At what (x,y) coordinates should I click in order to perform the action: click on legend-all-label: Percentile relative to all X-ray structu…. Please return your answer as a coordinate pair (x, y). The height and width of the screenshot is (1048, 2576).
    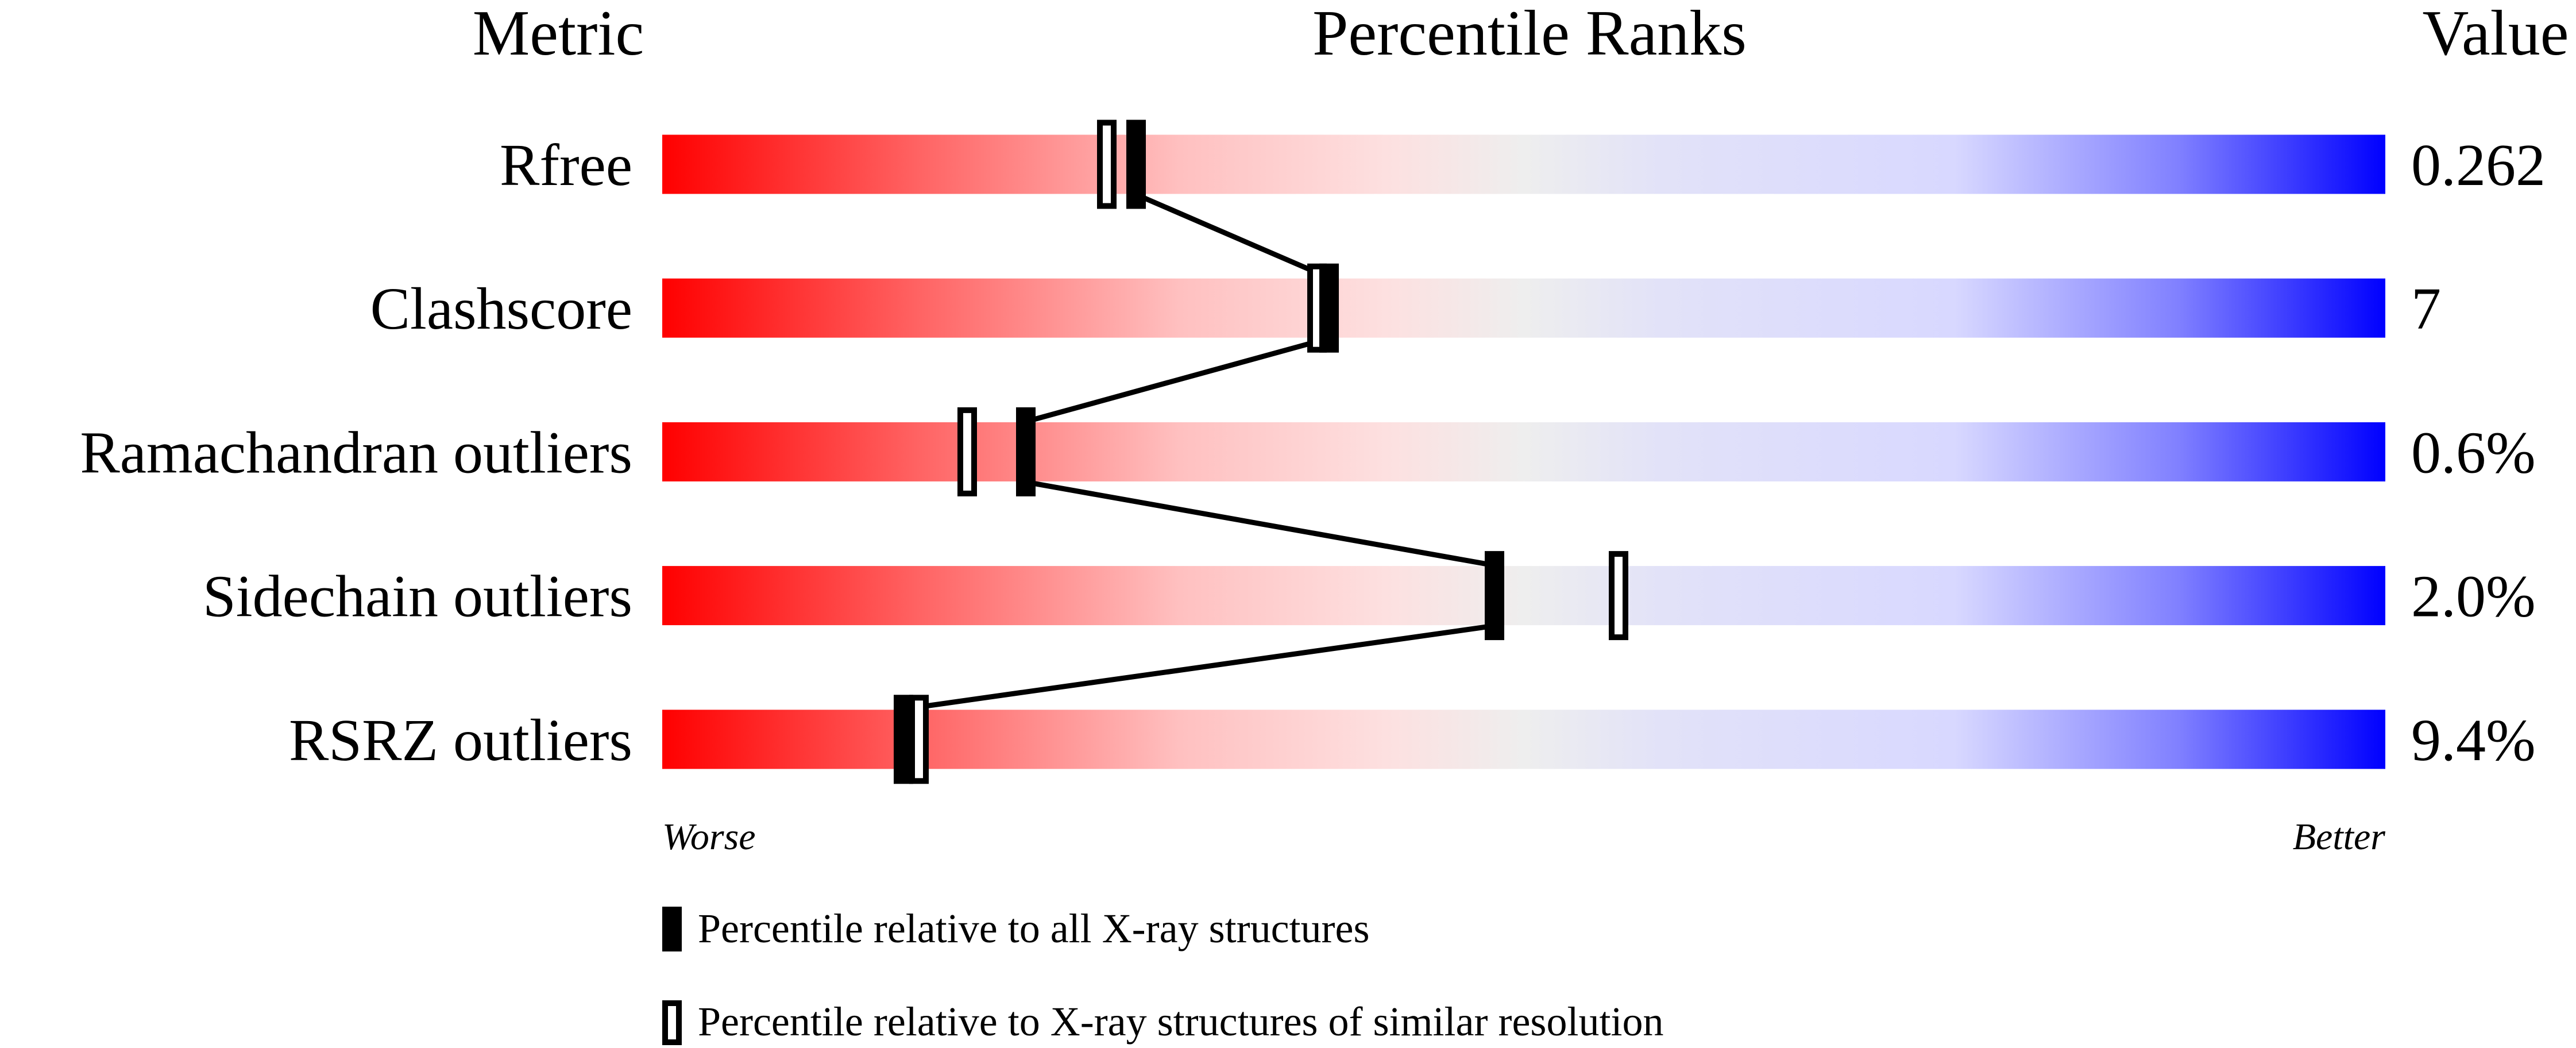
    Looking at the image, I should click on (1034, 928).